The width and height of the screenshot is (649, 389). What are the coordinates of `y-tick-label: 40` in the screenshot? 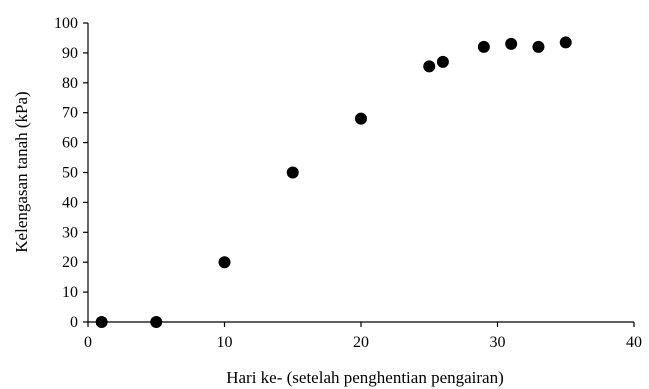 It's located at (70, 202).